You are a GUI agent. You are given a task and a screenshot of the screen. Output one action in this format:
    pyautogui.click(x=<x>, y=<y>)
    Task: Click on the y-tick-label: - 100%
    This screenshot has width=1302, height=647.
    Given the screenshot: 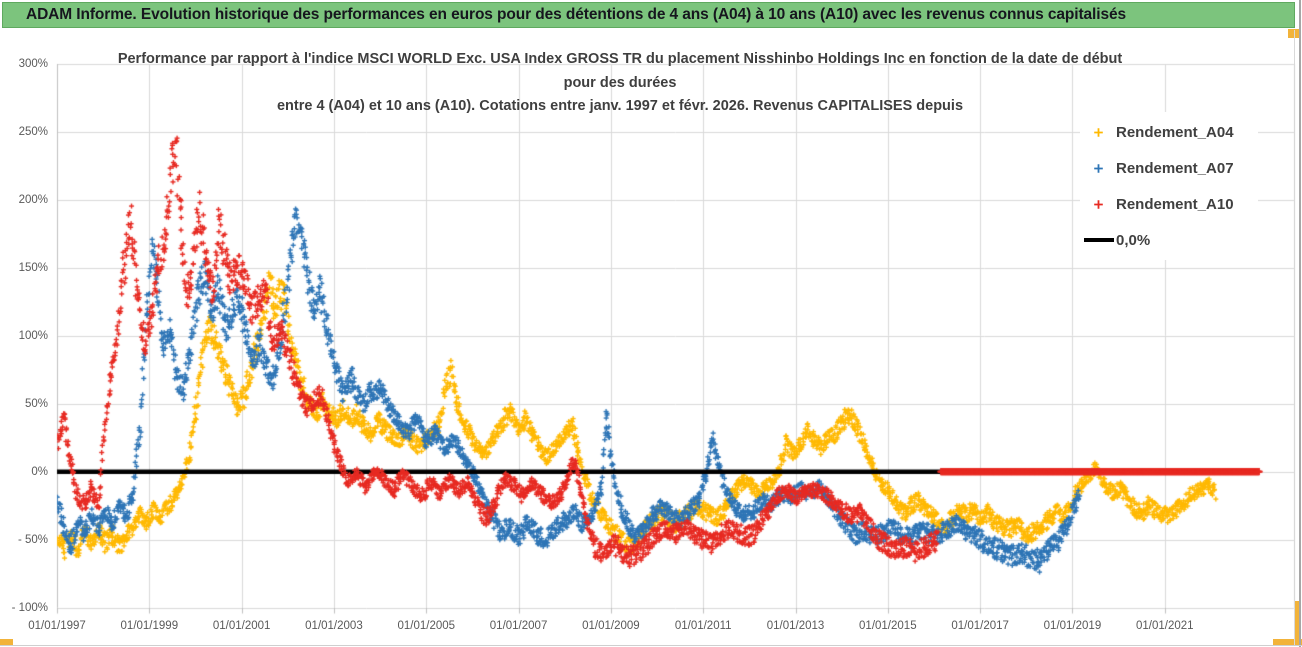 What is the action you would take?
    pyautogui.click(x=29, y=607)
    